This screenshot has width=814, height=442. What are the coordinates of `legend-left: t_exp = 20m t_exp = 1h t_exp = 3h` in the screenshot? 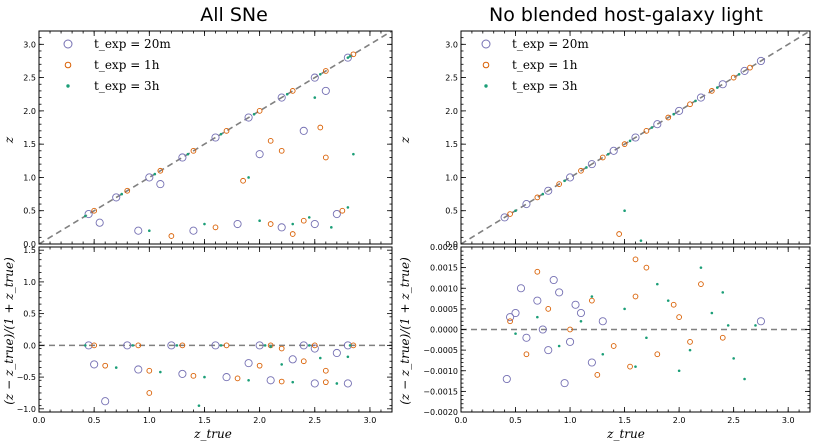 It's located at (117, 65).